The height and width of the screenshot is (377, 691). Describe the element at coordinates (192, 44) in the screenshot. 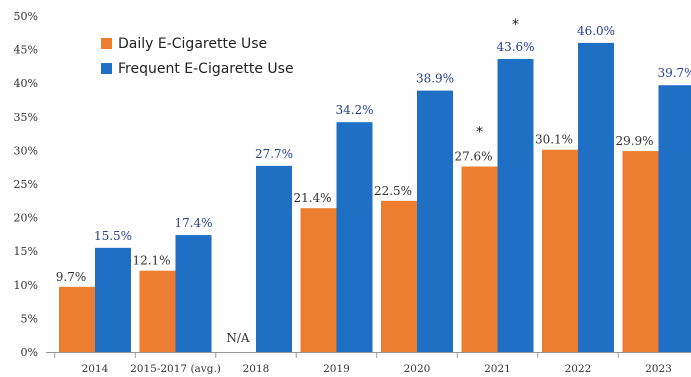

I see `legend-label: Daily E-Cigarette Use` at that location.